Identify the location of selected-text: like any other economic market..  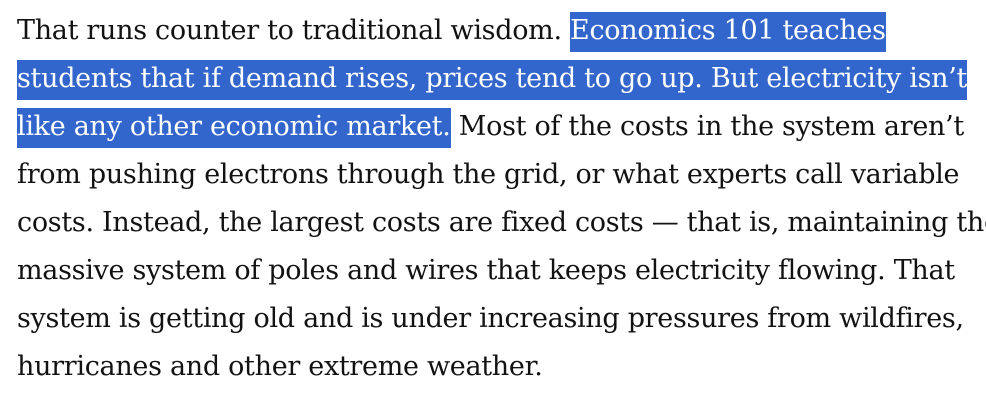
(234, 128).